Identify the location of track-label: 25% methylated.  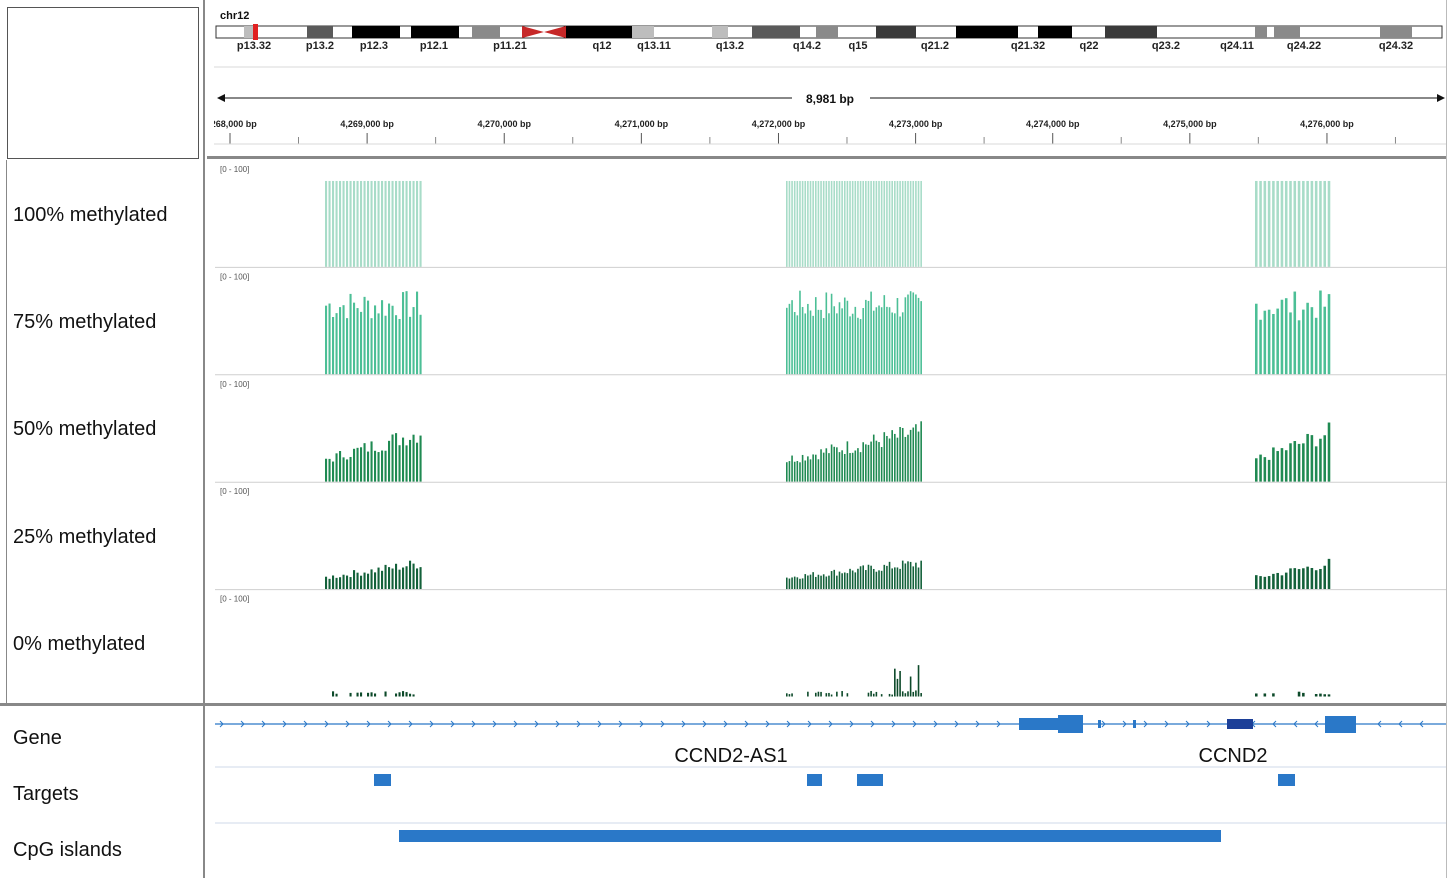
(85, 537).